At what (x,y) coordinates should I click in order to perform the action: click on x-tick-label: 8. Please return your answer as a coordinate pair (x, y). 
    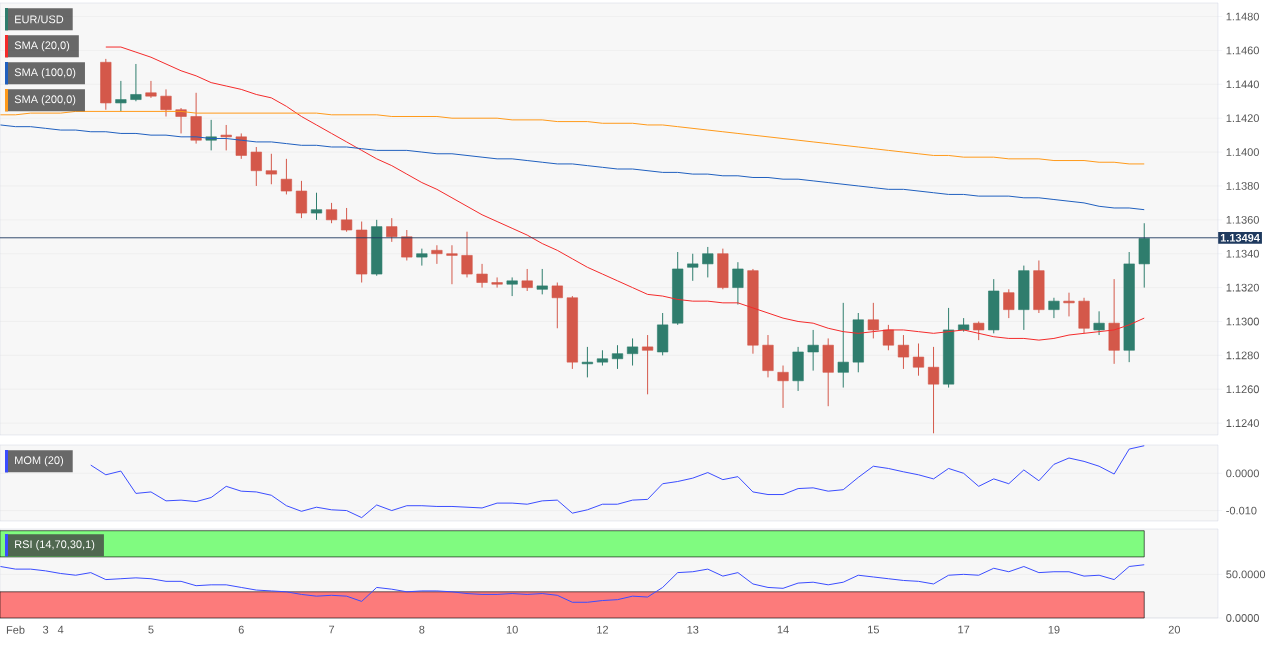
    Looking at the image, I should click on (422, 629).